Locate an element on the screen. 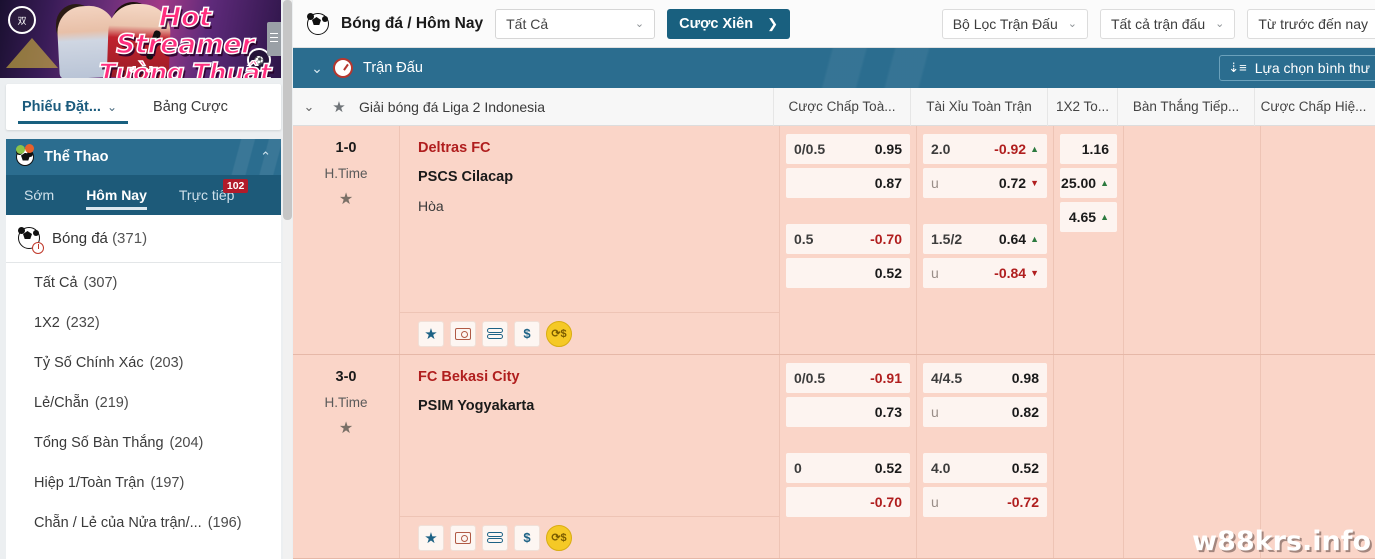 Image resolution: width=1375 pixels, height=559 pixels. sort-option-button: ⇣≡ Lựa chọn bình thư is located at coordinates (1297, 68).